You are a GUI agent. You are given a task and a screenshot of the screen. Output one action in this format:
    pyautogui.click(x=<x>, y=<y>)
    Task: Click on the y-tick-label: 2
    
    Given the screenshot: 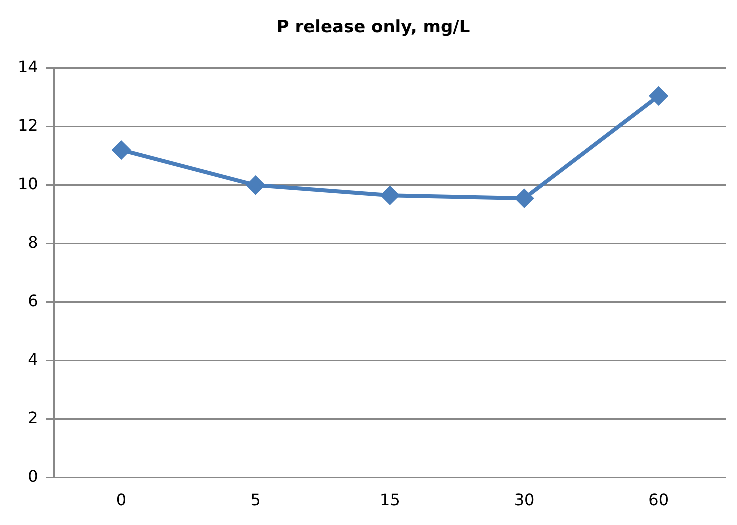 What is the action you would take?
    pyautogui.click(x=33, y=418)
    